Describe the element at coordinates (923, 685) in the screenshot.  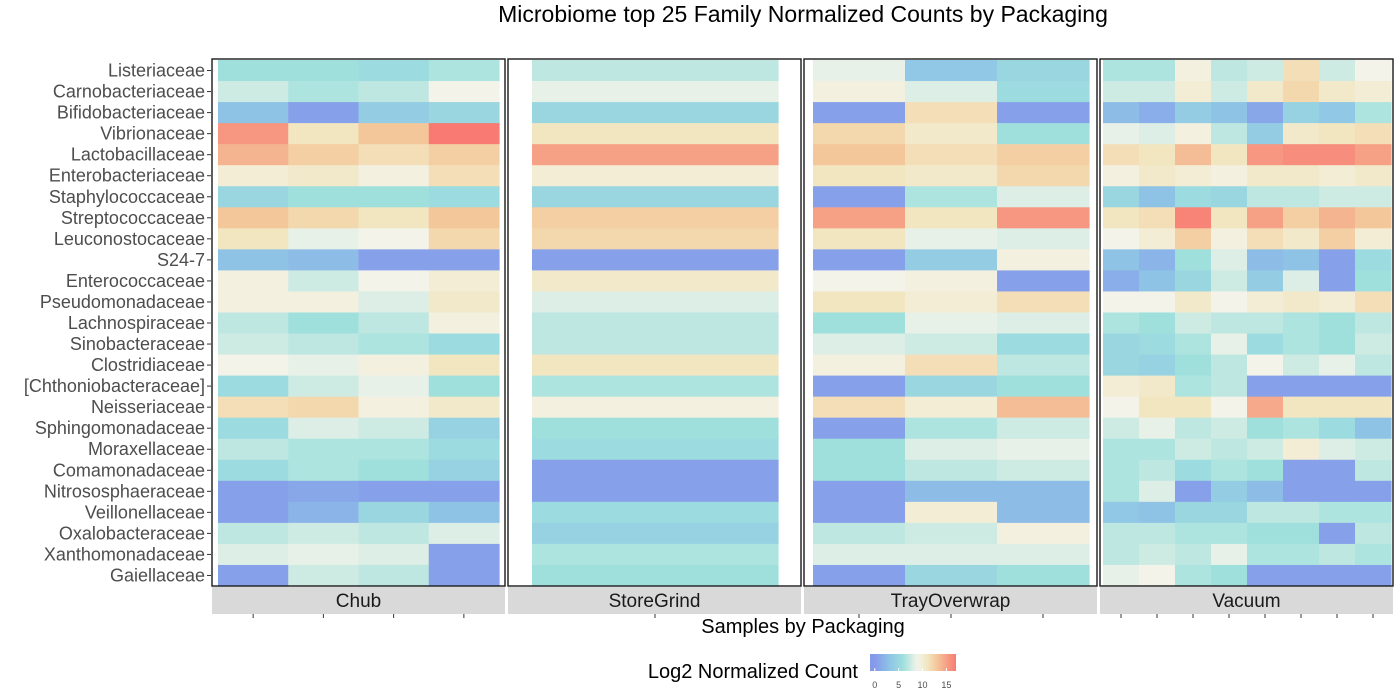
I see `legend-tick-label: 10` at that location.